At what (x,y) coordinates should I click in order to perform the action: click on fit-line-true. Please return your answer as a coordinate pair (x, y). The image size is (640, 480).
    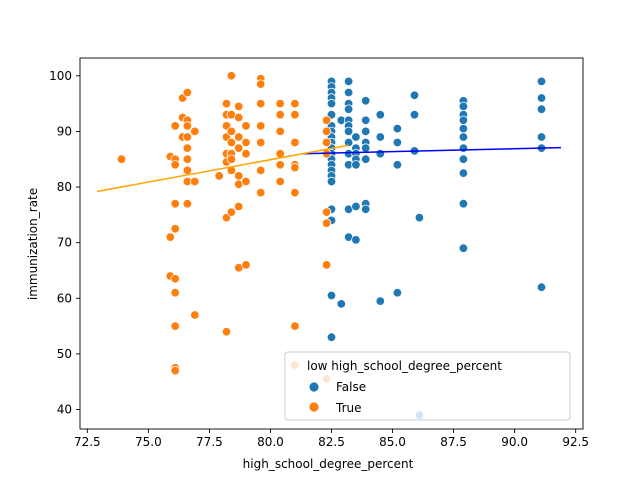
    Looking at the image, I should click on (222, 168).